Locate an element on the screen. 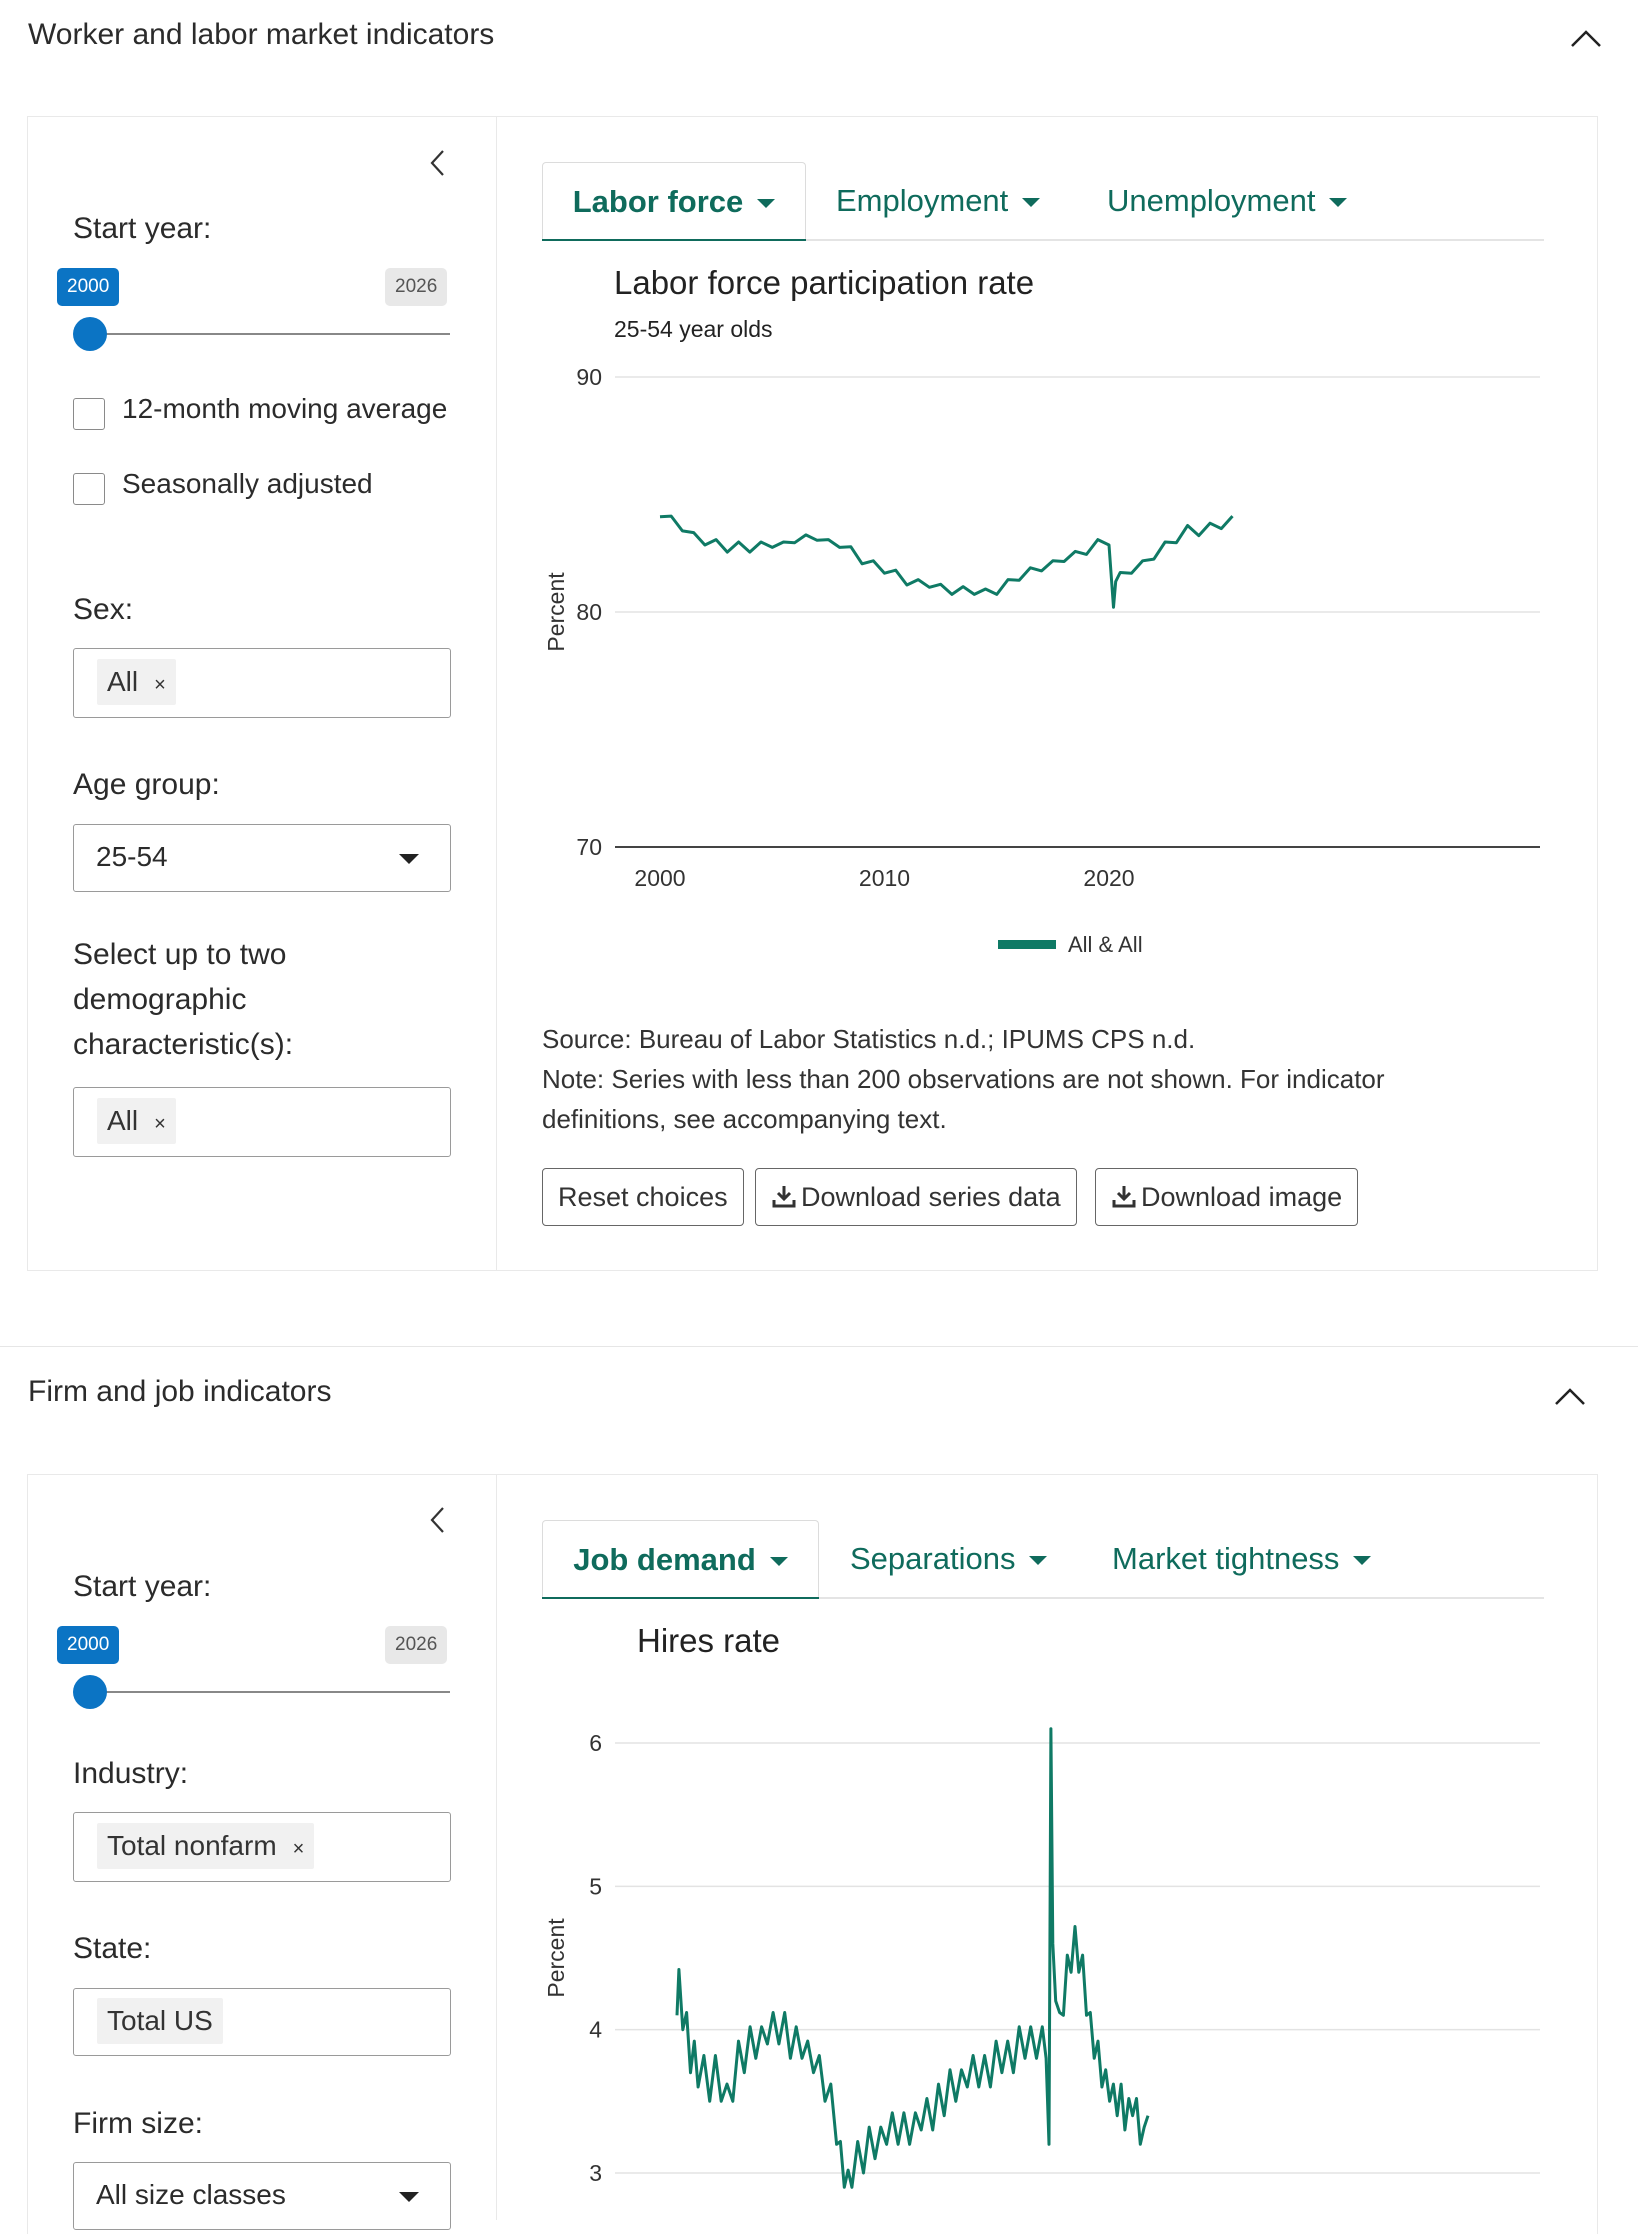  demographic-multiselect: All × is located at coordinates (262, 1122).